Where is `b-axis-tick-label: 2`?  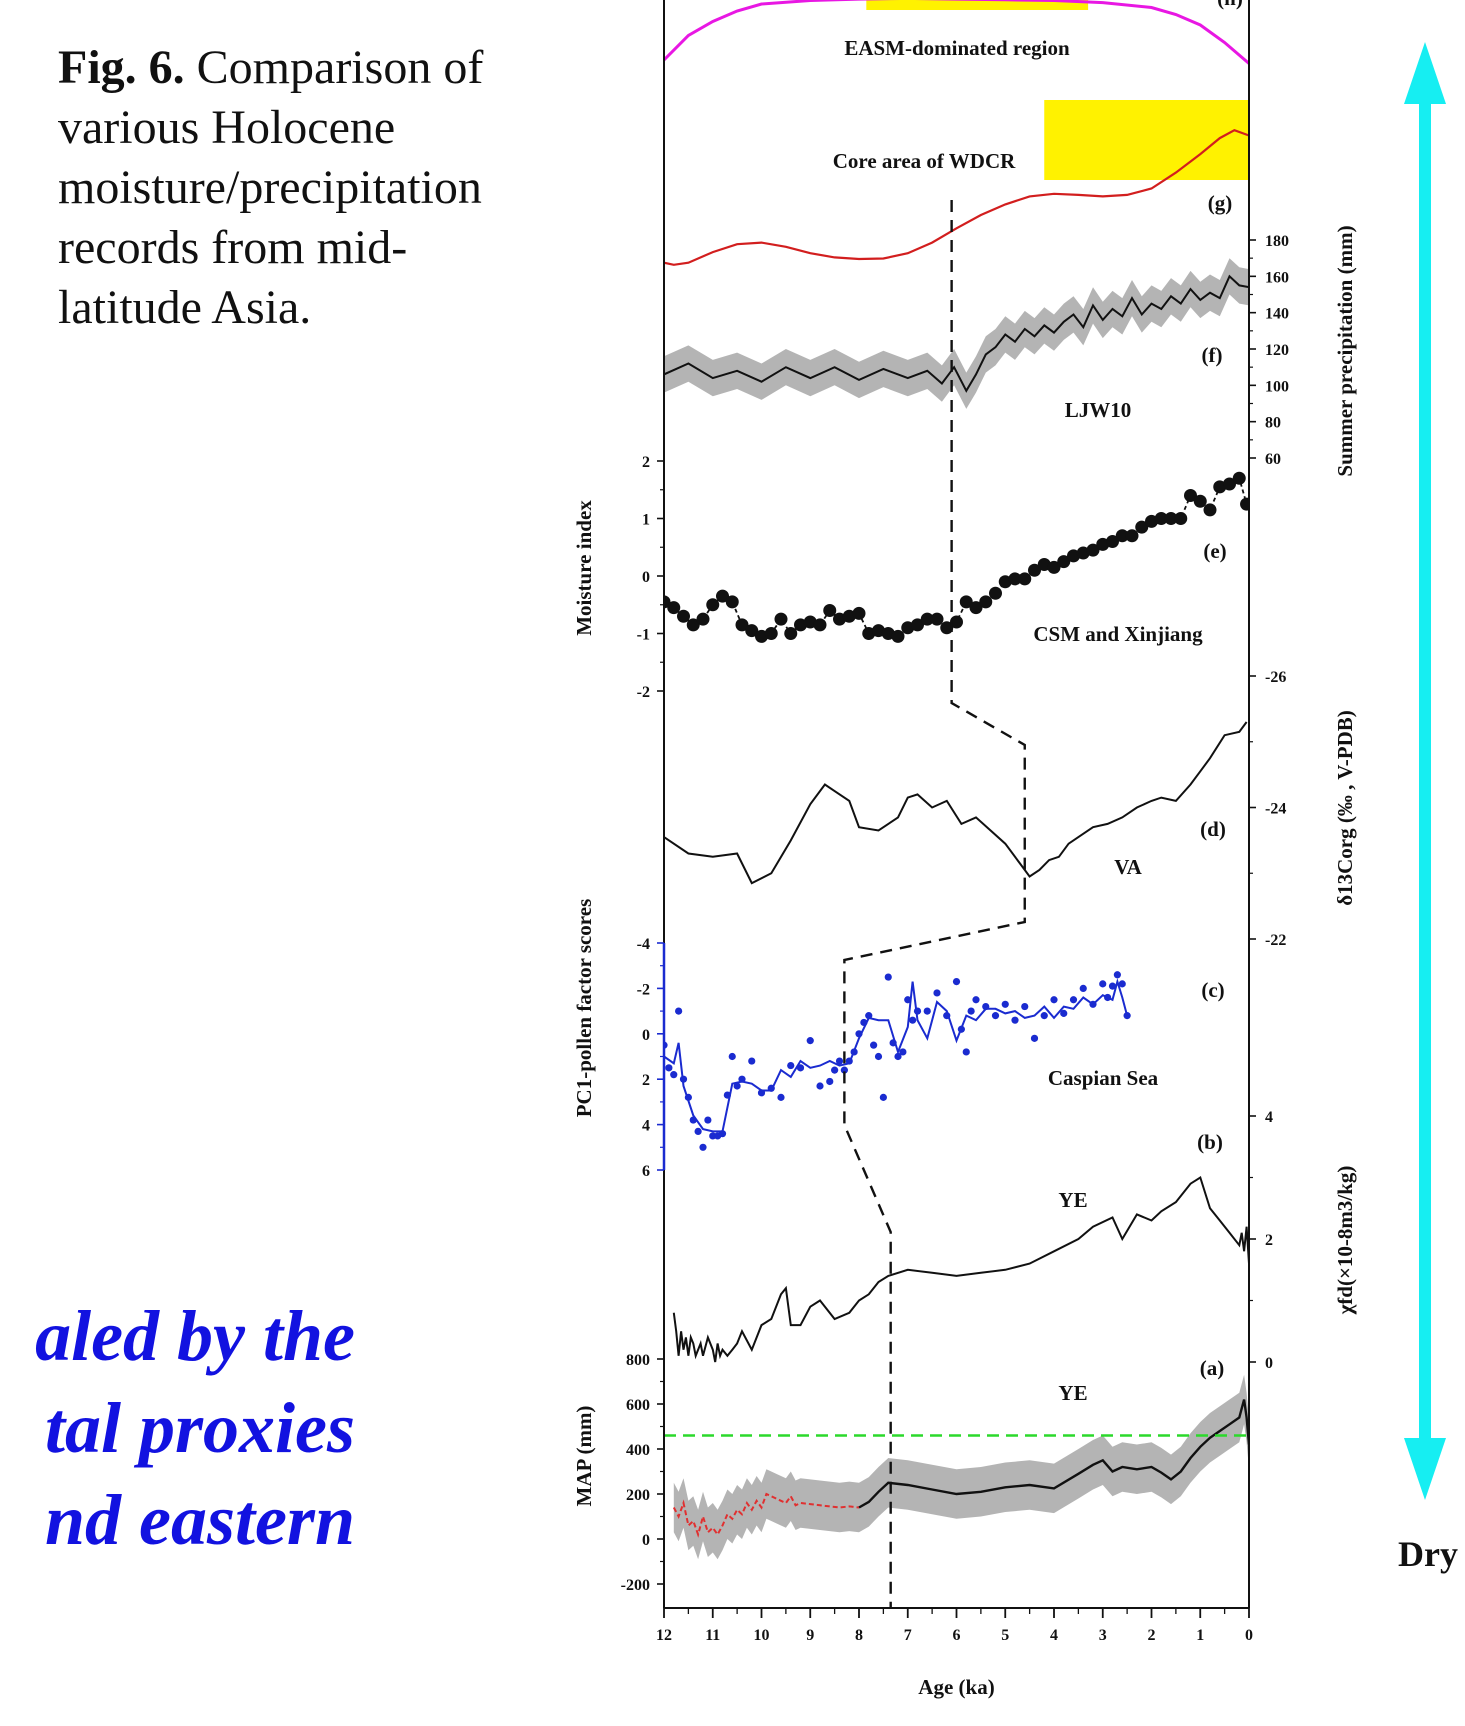
b-axis-tick-label: 2 is located at coordinates (1269, 1240).